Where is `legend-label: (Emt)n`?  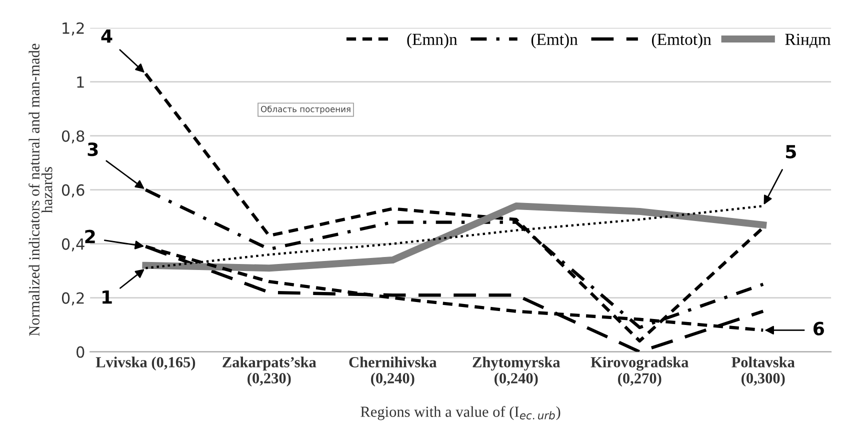
legend-label: (Emt)n is located at coordinates (554, 40).